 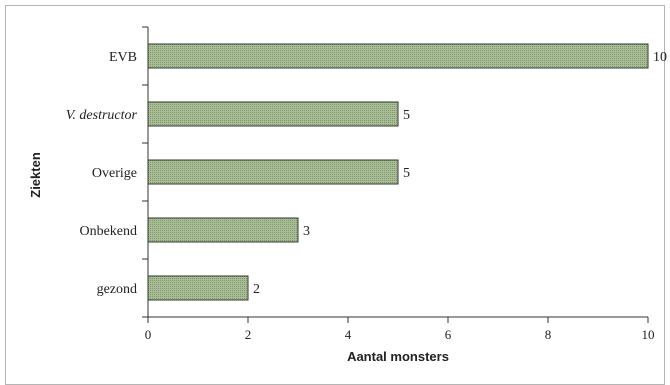 What do you see at coordinates (102, 115) in the screenshot?
I see `category-label: V. destructor` at bounding box center [102, 115].